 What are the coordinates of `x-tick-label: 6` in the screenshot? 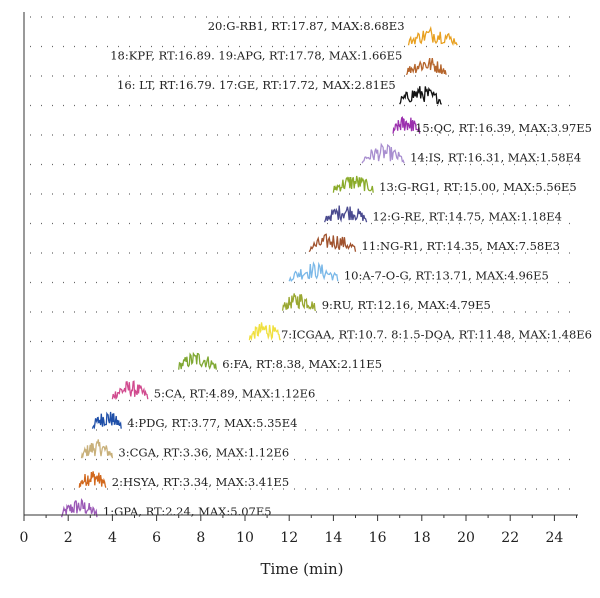 It's located at (156, 538).